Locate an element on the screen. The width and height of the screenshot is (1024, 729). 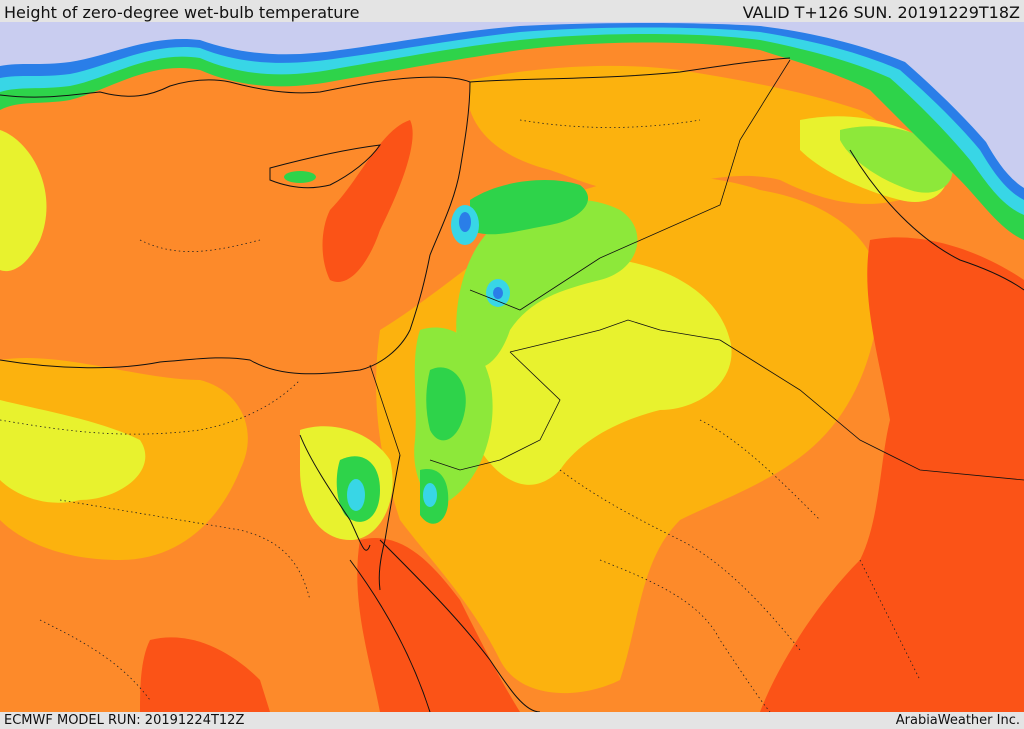
valid-time: VALID T+126 SUN. 20191229T18Z is located at coordinates (881, 12).